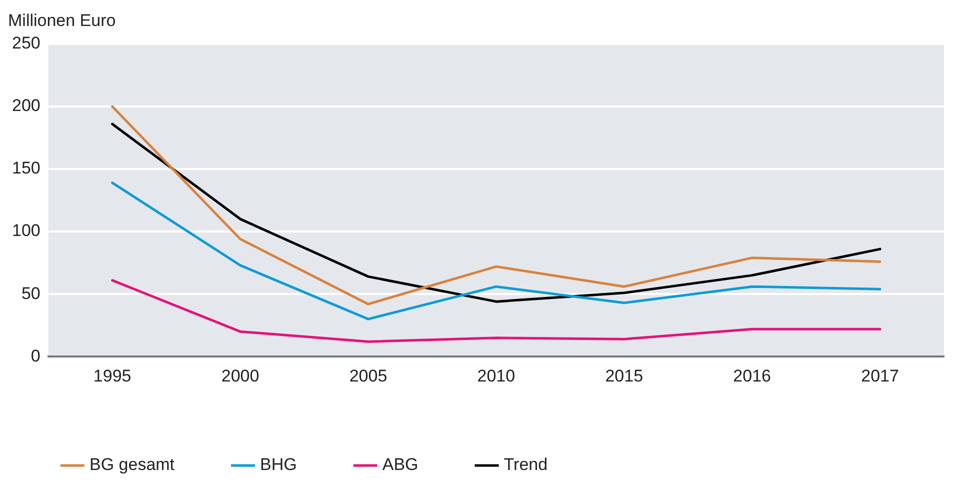 The width and height of the screenshot is (962, 484). What do you see at coordinates (30, 293) in the screenshot?
I see `y-tick-label: 50` at bounding box center [30, 293].